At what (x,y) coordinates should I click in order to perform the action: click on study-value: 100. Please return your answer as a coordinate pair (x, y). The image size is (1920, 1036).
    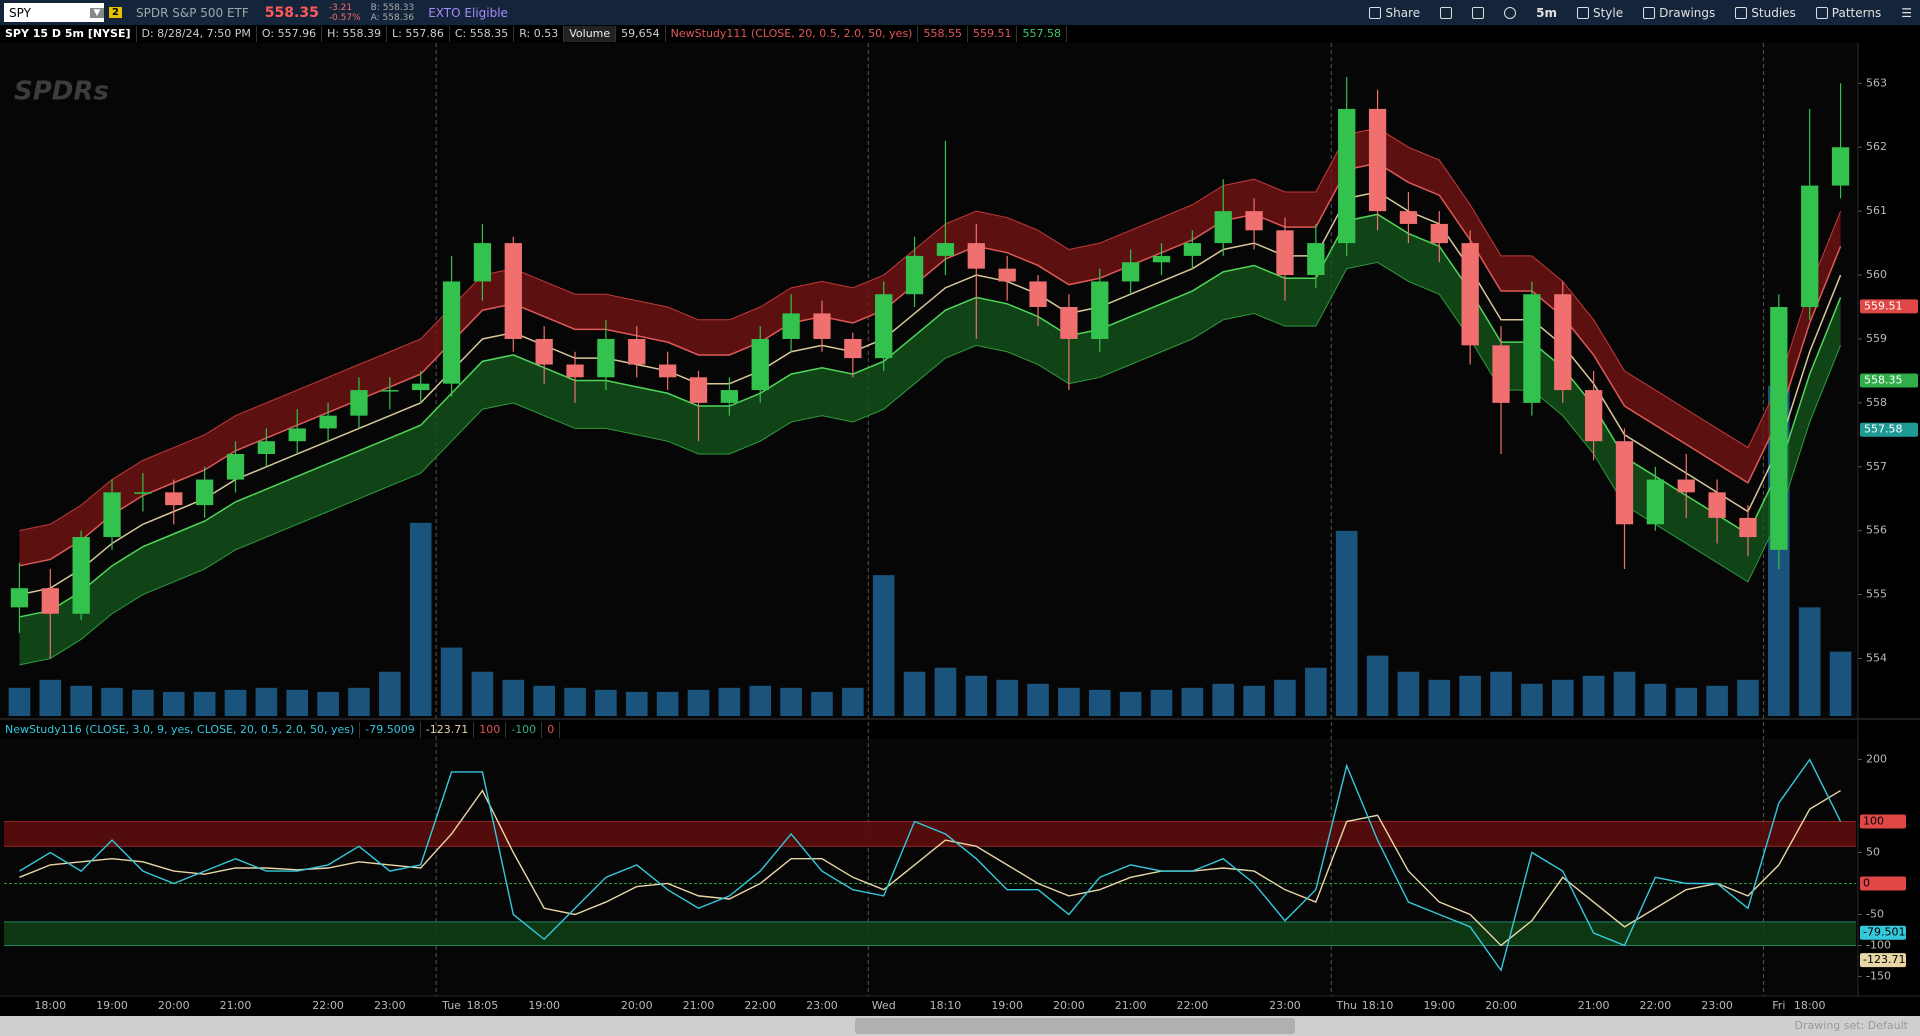
    Looking at the image, I should click on (490, 730).